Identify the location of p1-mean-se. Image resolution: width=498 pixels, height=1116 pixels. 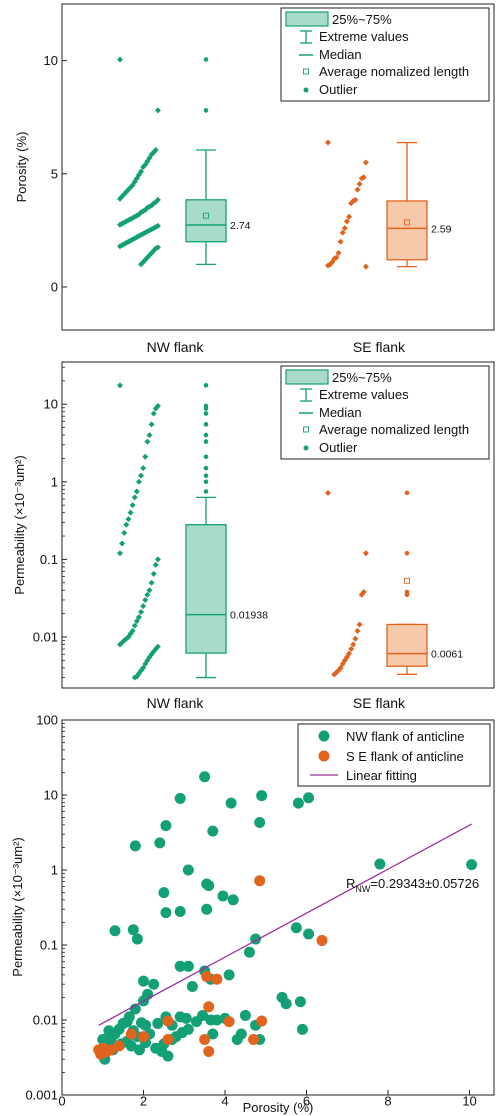
(407, 222).